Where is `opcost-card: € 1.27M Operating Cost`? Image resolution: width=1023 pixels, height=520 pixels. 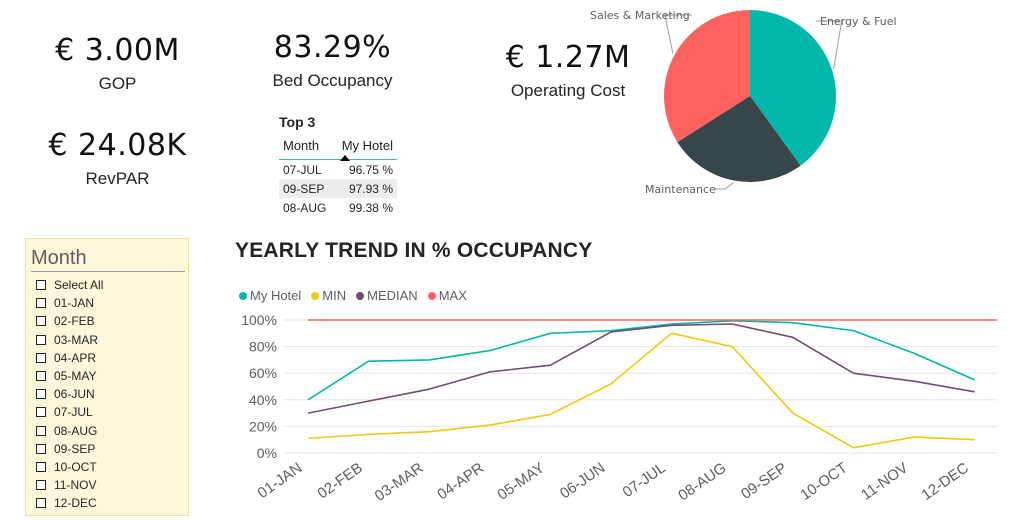 opcost-card: € 1.27M Operating Cost is located at coordinates (568, 70).